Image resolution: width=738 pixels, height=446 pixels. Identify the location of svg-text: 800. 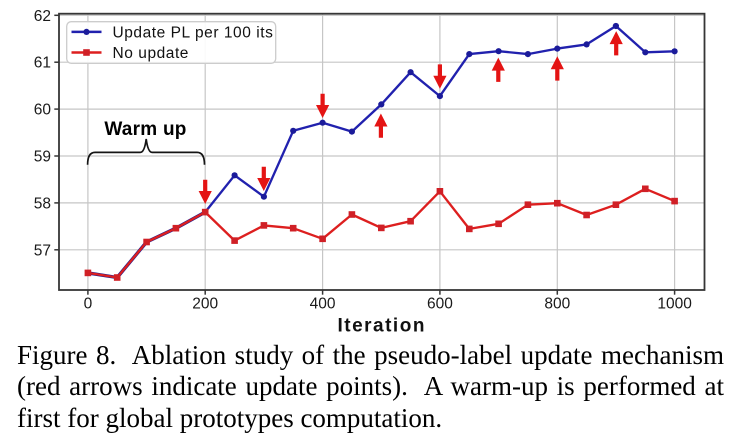
(557, 303).